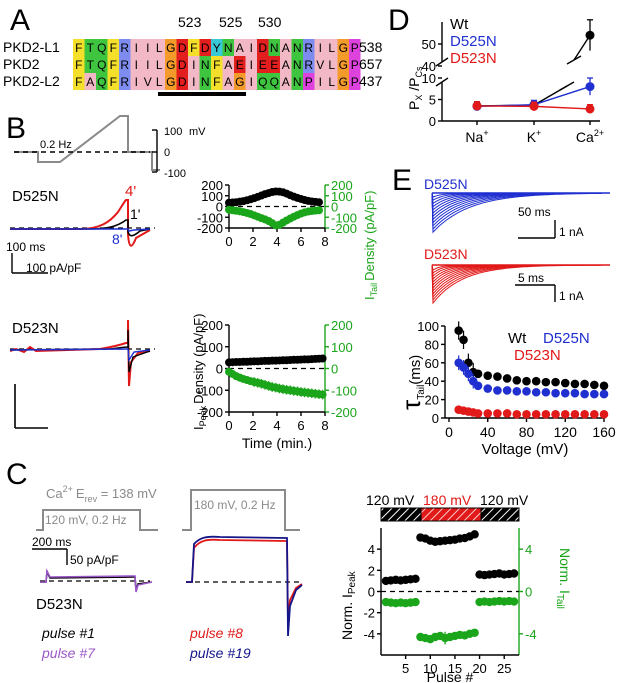 The width and height of the screenshot is (617, 683). Describe the element at coordinates (446, 254) in the screenshot. I see `e-trace-label-red: D523N` at that location.